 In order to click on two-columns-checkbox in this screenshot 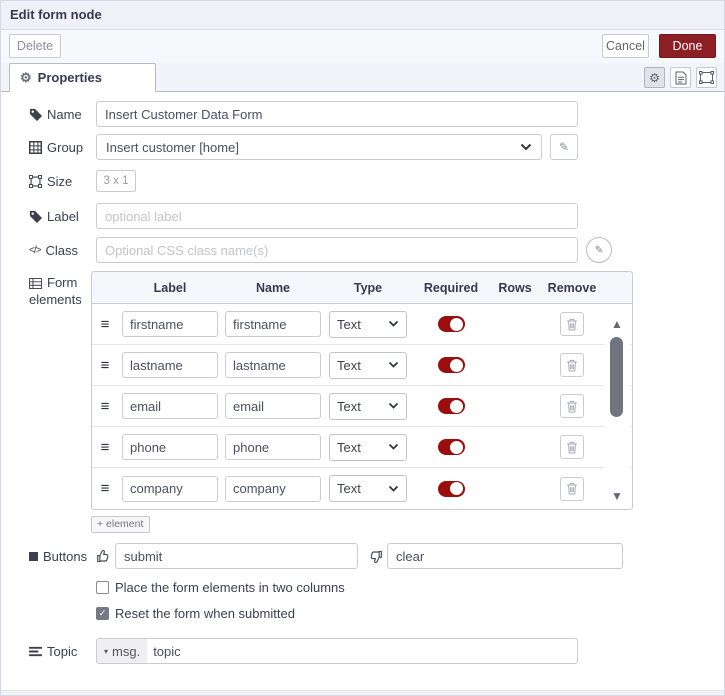, I will do `click(102, 587)`.